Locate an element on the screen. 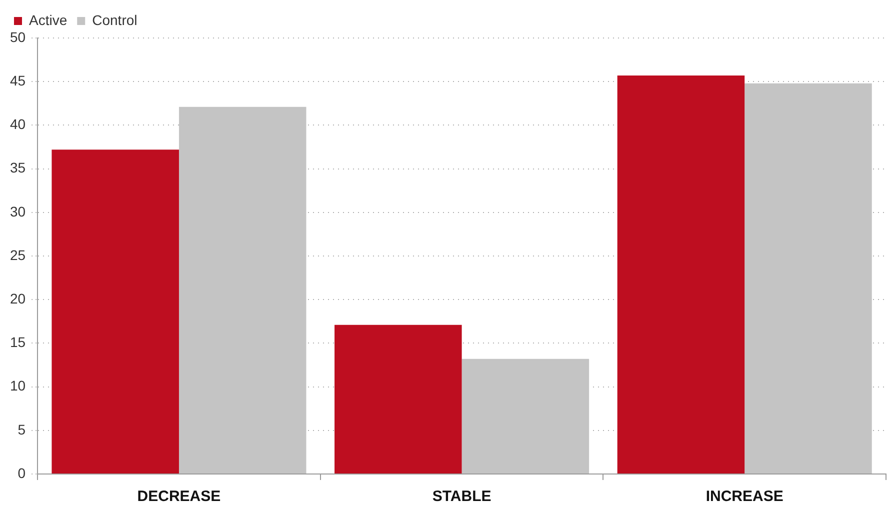 Image resolution: width=888 pixels, height=516 pixels. y-tick-label: 30 is located at coordinates (18, 211).